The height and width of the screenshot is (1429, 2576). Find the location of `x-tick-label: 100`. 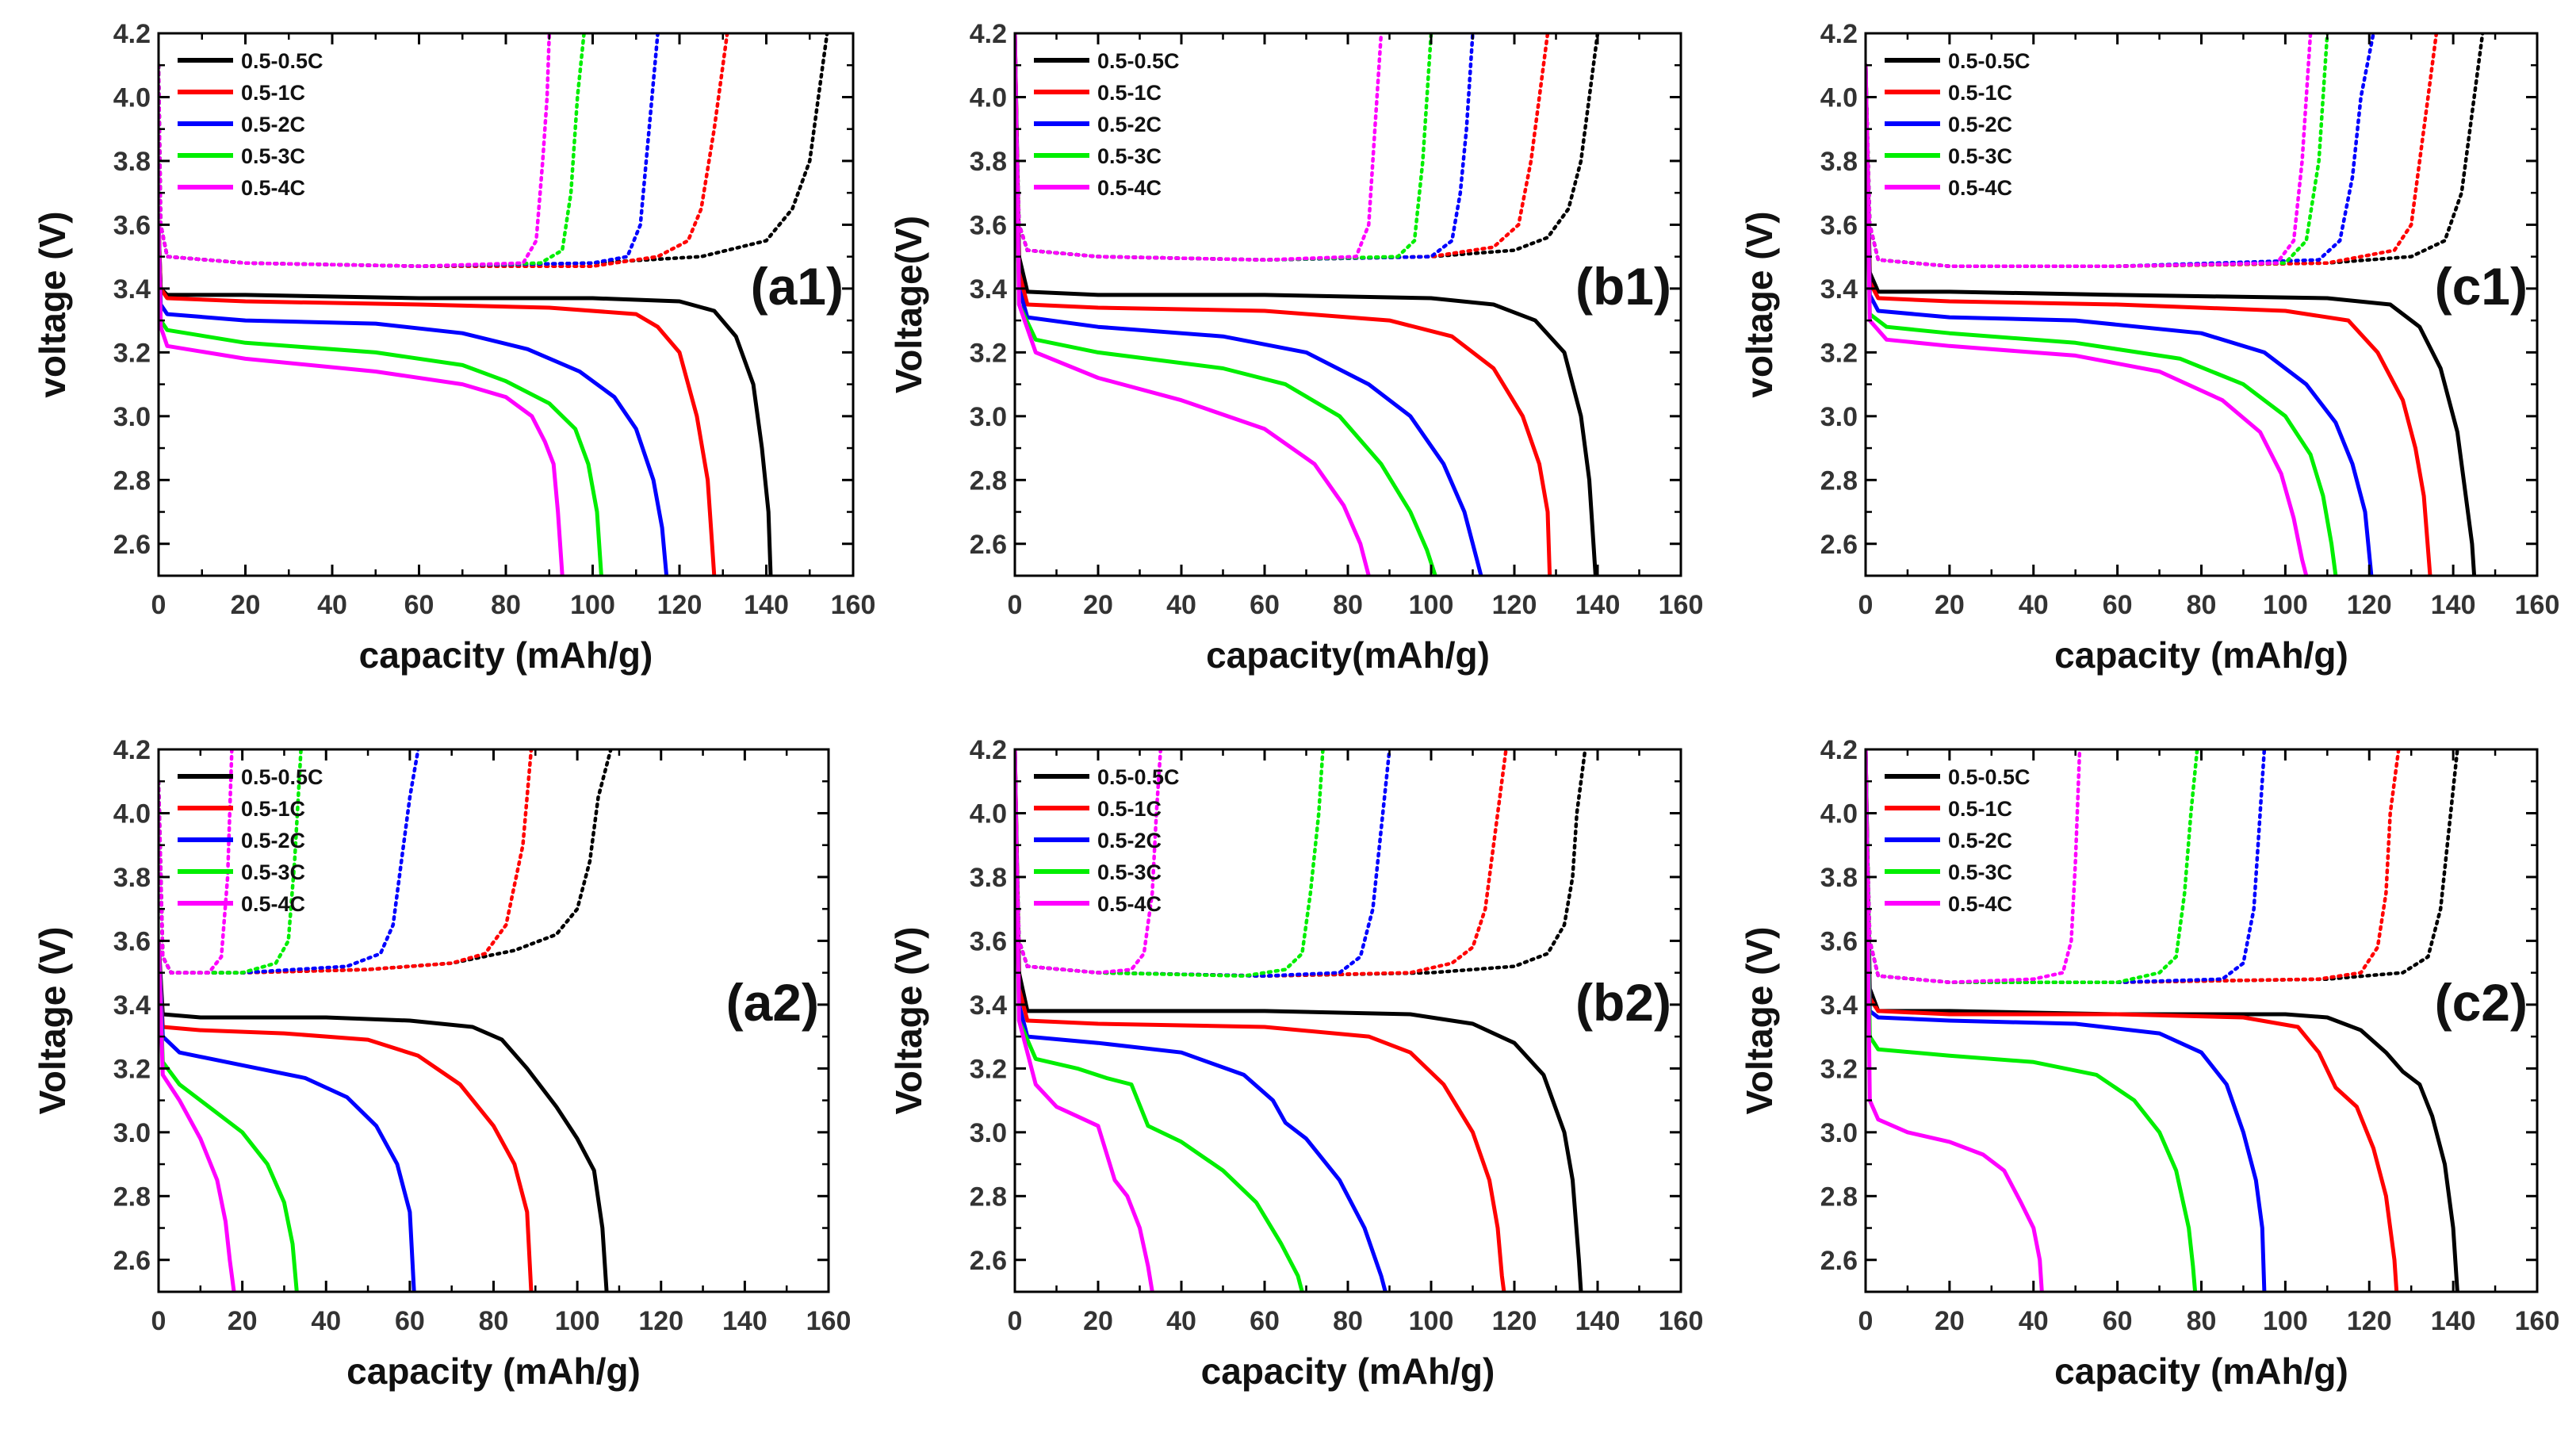

x-tick-label: 100 is located at coordinates (1431, 605).